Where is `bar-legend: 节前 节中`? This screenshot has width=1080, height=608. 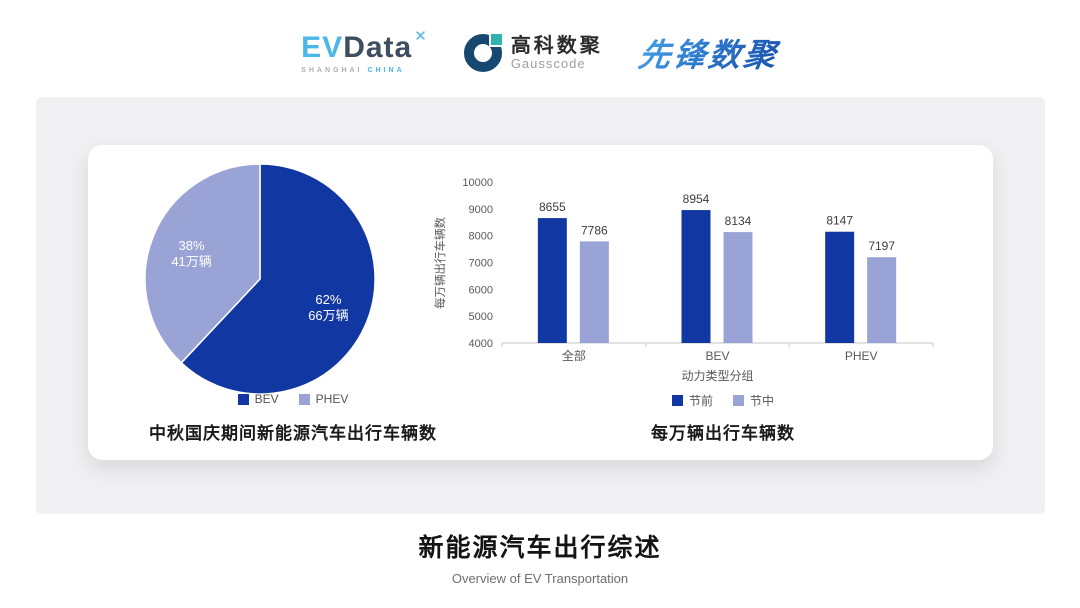
bar-legend: 节前 节中 is located at coordinates (723, 400).